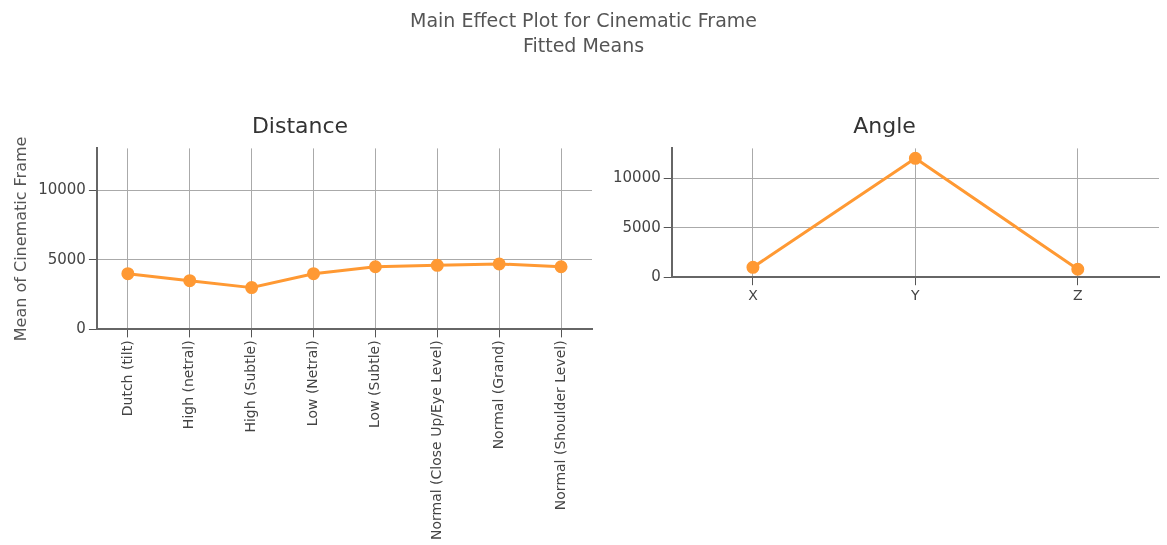 This screenshot has width=1167, height=545. What do you see at coordinates (884, 125) in the screenshot?
I see `chart-title: Angle` at bounding box center [884, 125].